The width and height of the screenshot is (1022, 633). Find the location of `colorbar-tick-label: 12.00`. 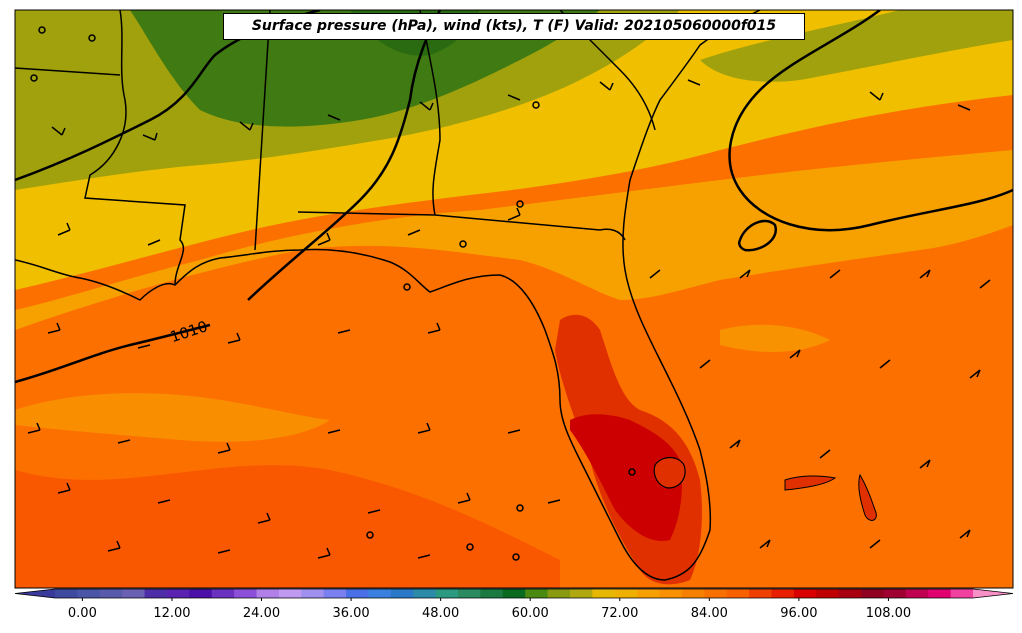

colorbar-tick-label: 12.00 is located at coordinates (172, 613).